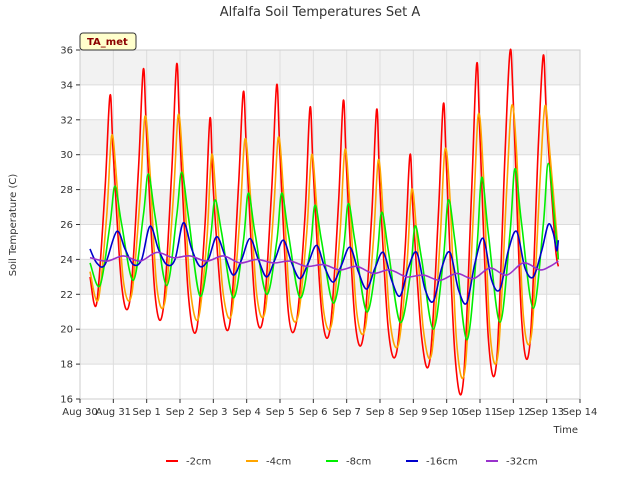  What do you see at coordinates (79, 412) in the screenshot?
I see `x-tick-label: Aug 30` at bounding box center [79, 412].